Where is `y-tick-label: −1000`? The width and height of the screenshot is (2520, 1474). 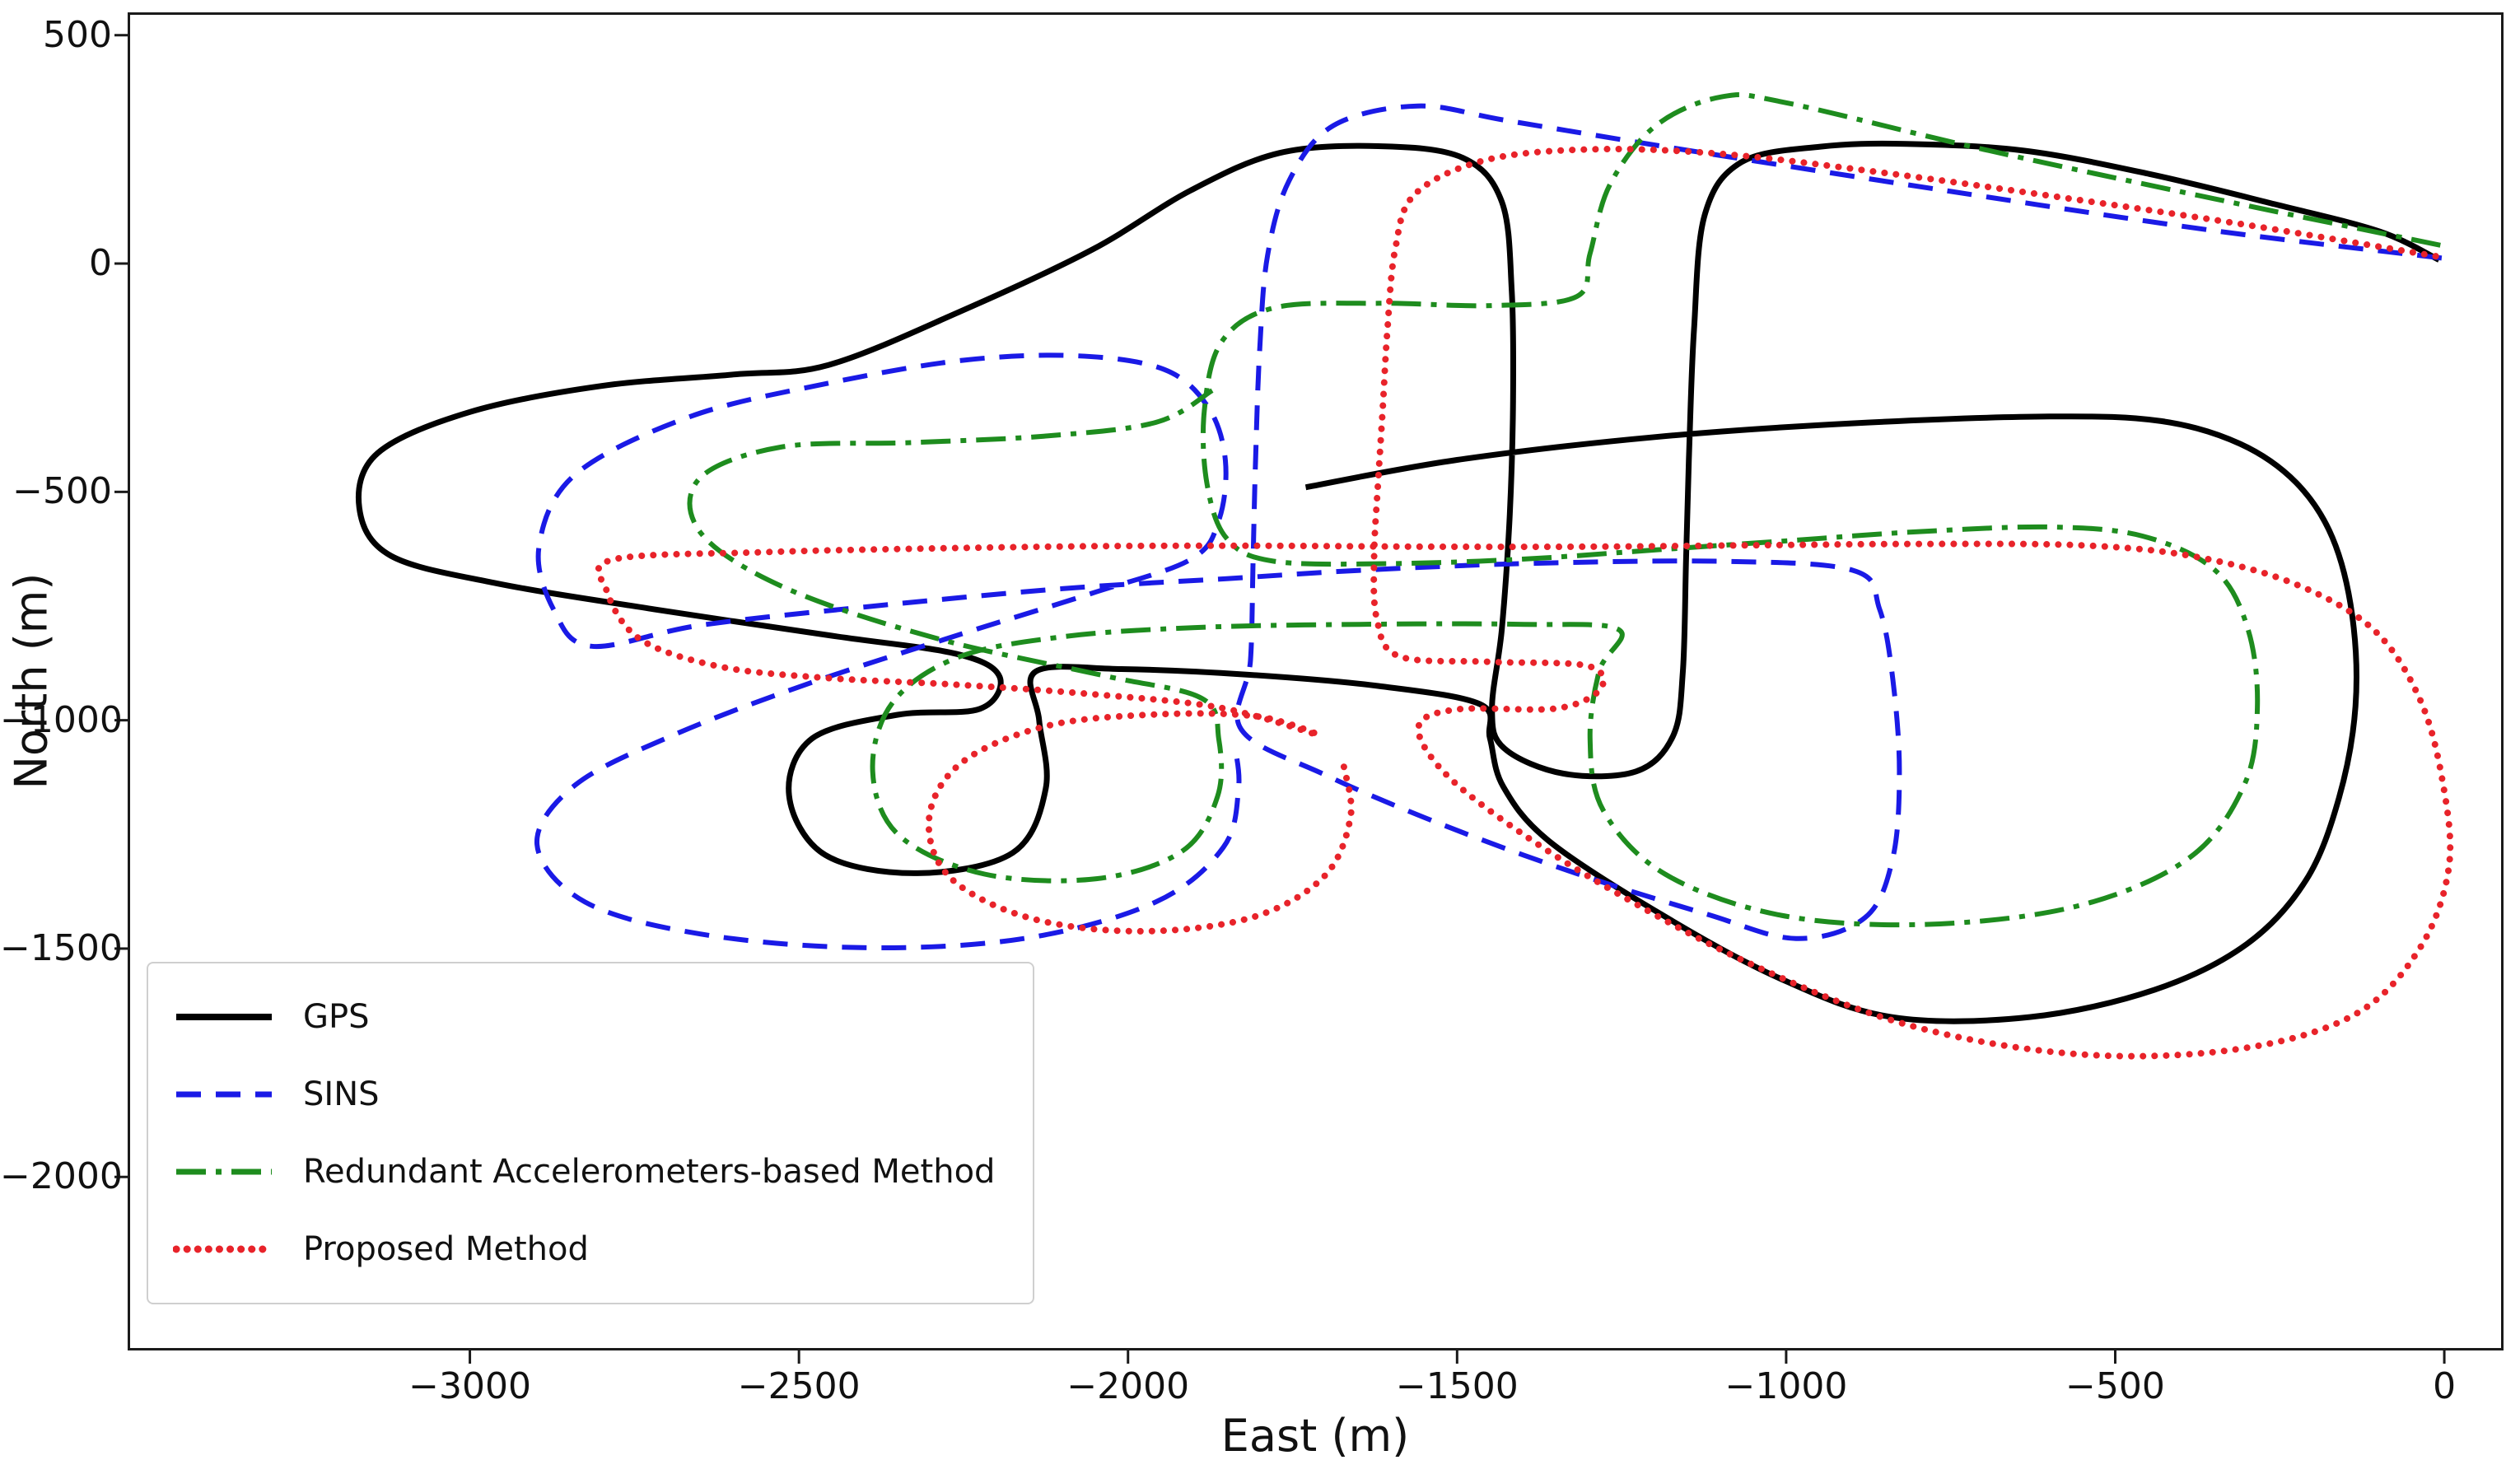 y-tick-label: −1000 is located at coordinates (61, 719).